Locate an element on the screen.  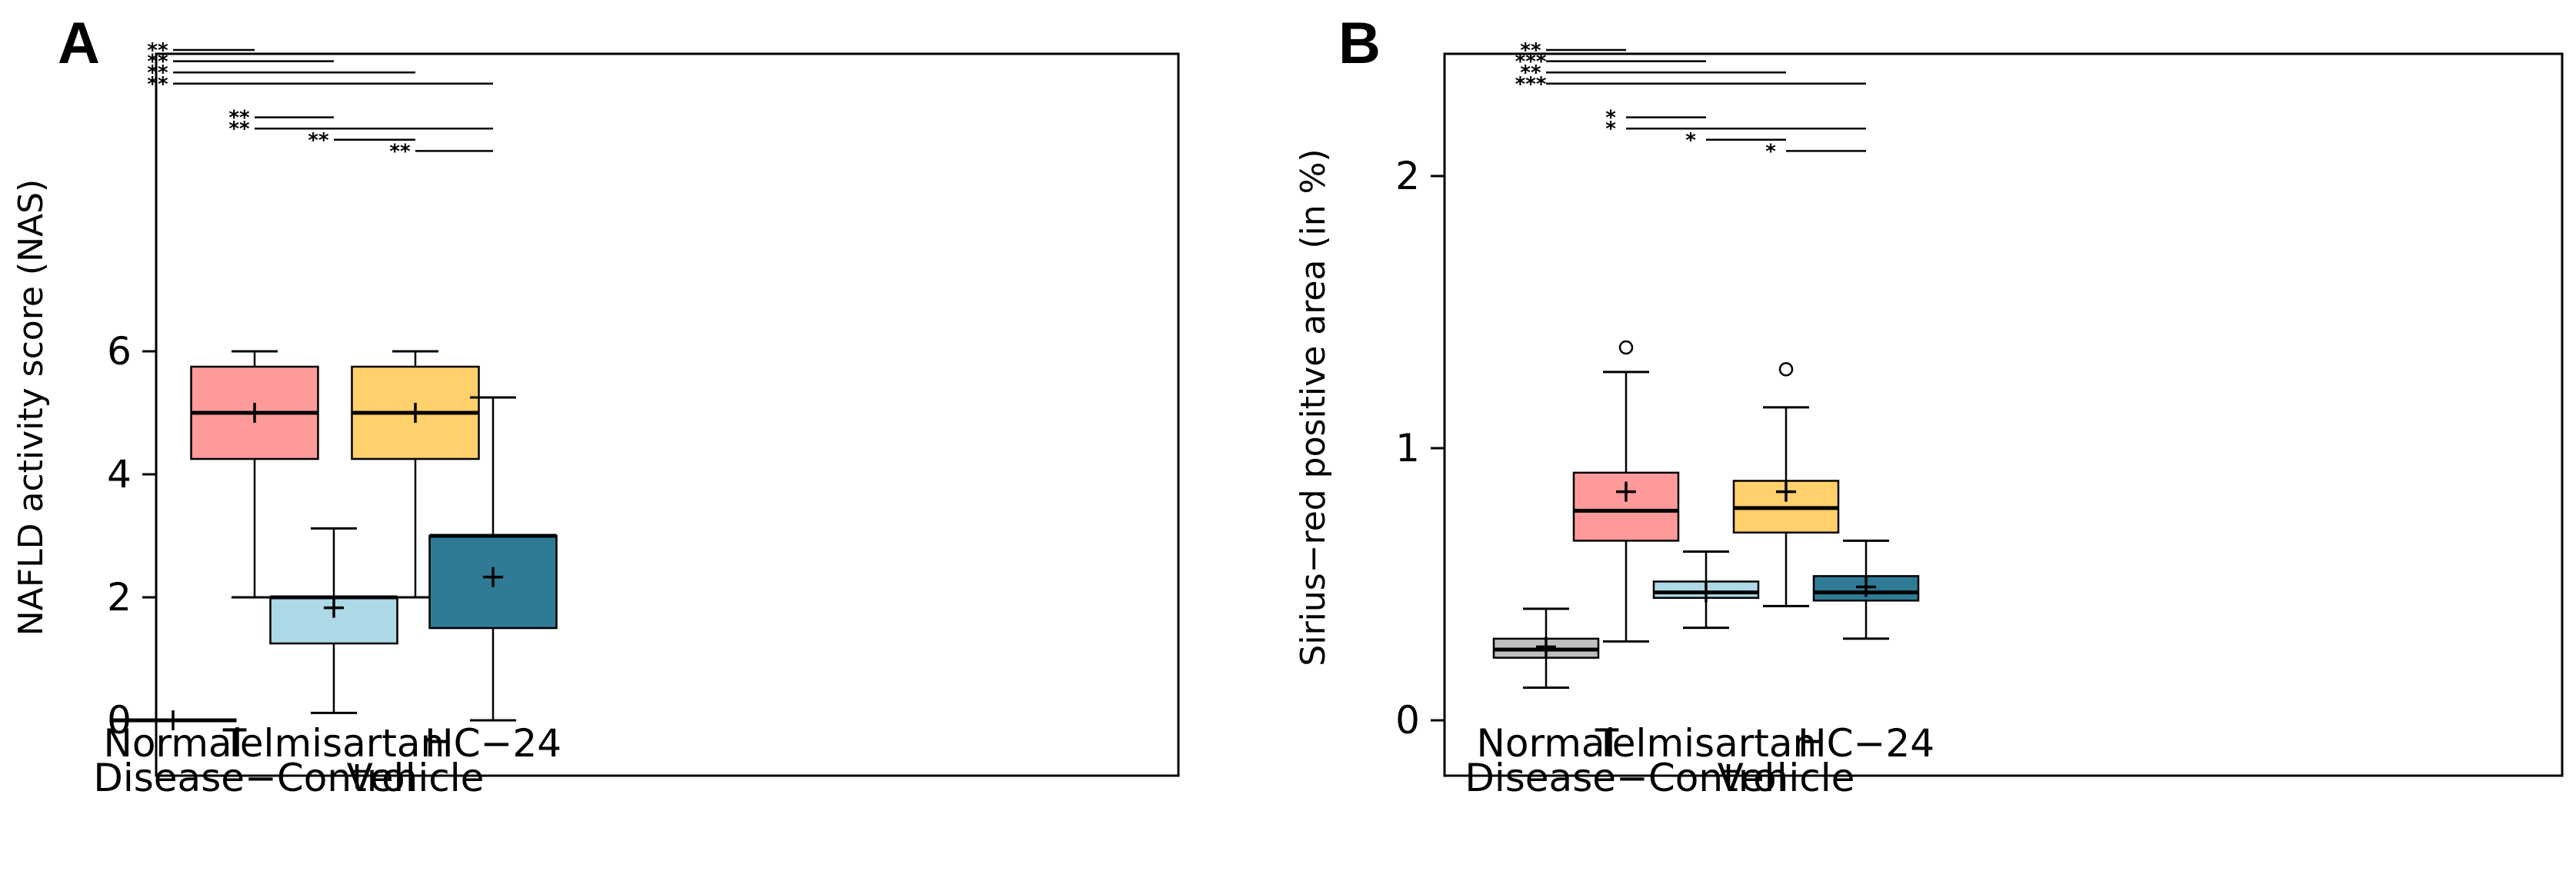
y-tick-label: 6 is located at coordinates (120, 351).